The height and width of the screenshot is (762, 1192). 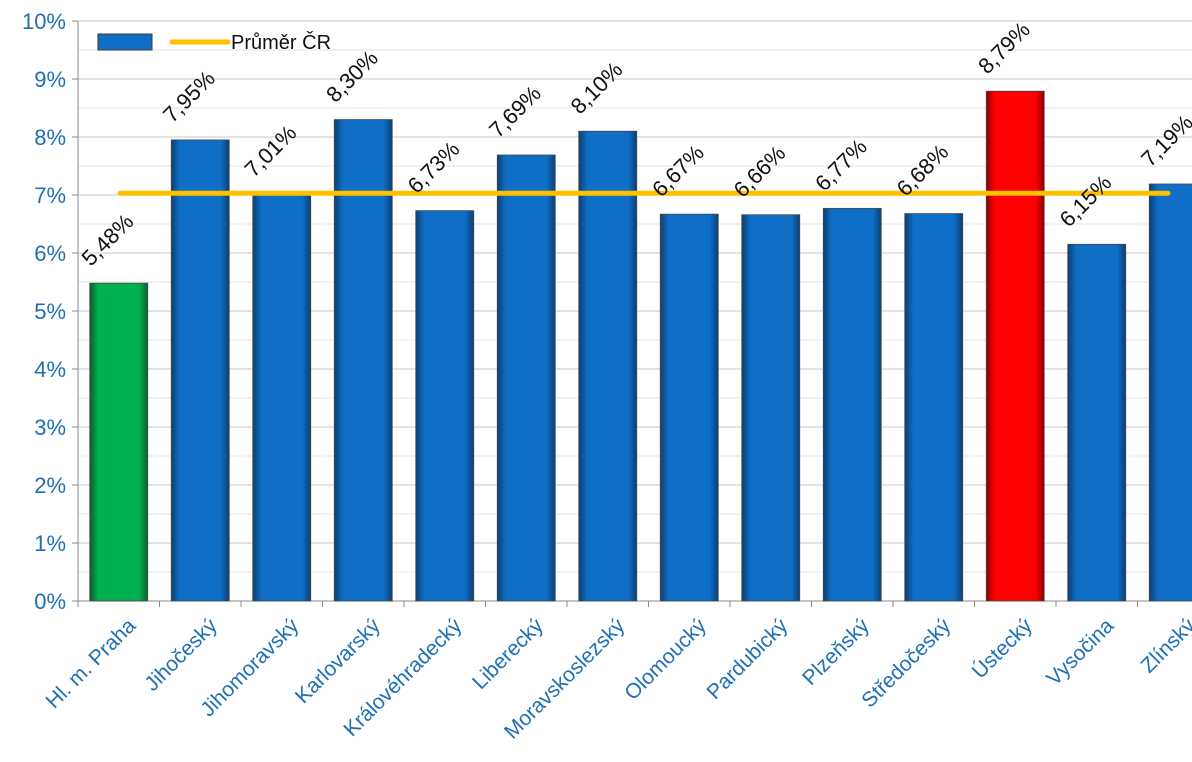 What do you see at coordinates (50, 601) in the screenshot?
I see `y-tick-label: 0%` at bounding box center [50, 601].